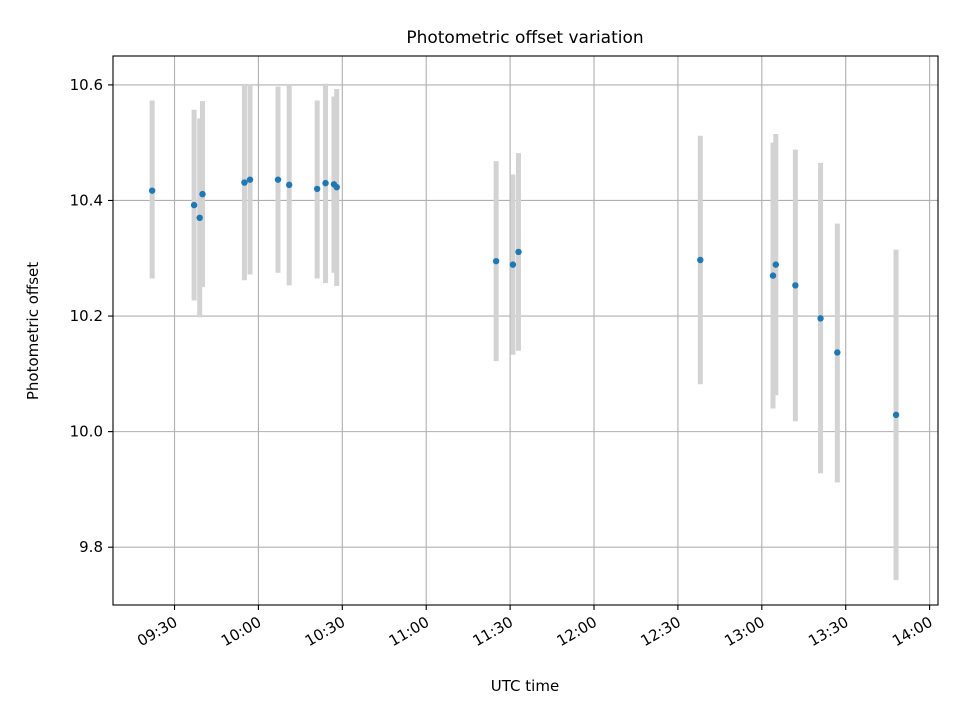  Describe the element at coordinates (86, 316) in the screenshot. I see `y-tick-label: 10.2` at that location.